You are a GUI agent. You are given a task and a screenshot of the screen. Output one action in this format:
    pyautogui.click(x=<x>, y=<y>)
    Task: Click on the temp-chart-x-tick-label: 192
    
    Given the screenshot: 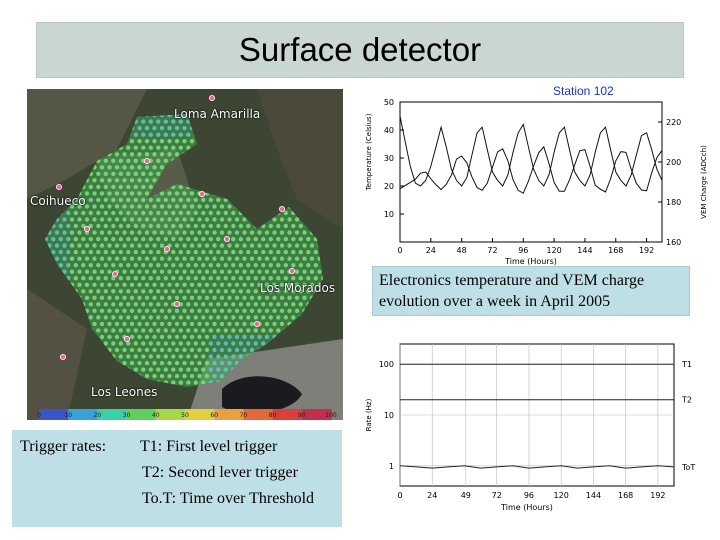 What is the action you would take?
    pyautogui.click(x=646, y=250)
    